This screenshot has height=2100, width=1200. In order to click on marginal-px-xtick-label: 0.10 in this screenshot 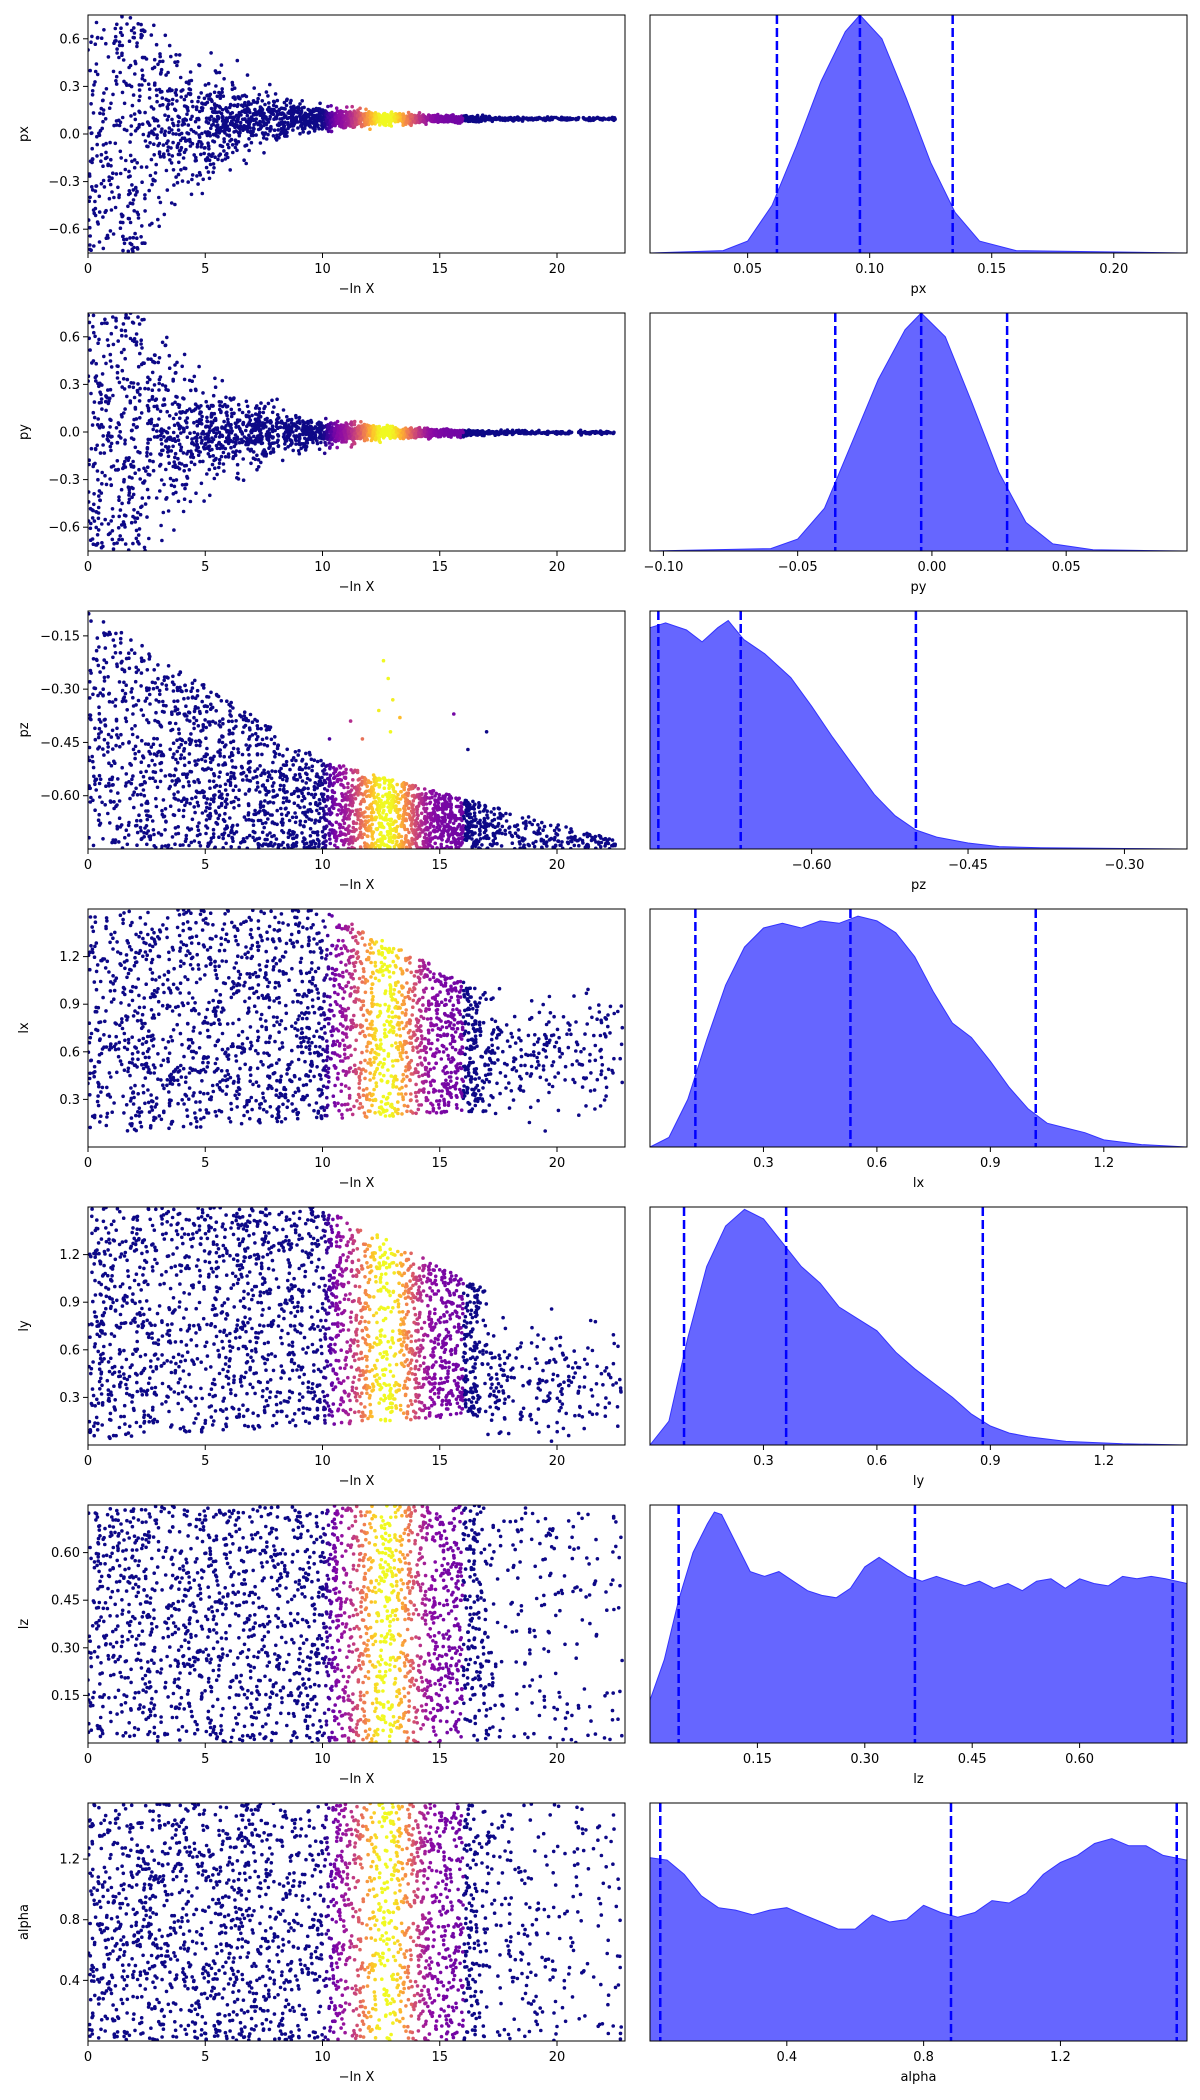, I will do `click(869, 269)`.